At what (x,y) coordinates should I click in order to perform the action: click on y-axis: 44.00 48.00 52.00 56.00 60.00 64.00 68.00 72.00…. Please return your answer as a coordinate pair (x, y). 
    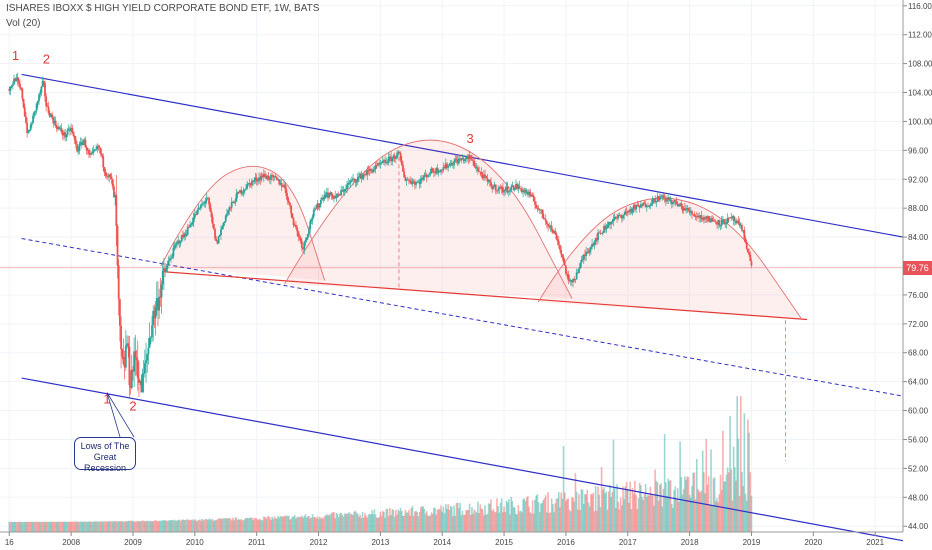
    Looking at the image, I should click on (917, 266).